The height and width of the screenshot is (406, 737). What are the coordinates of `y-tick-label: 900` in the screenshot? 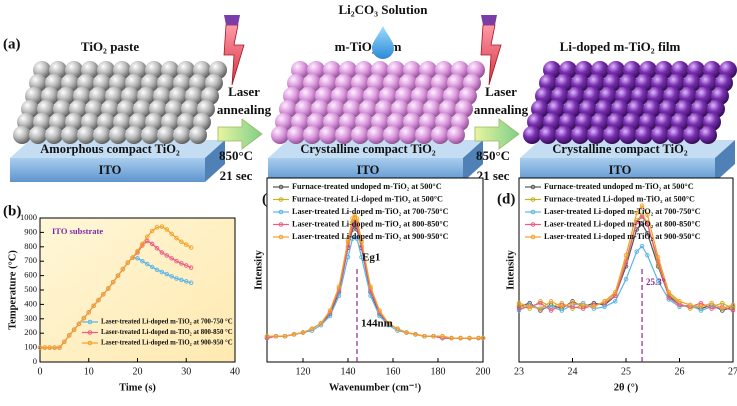 It's located at (30, 231).